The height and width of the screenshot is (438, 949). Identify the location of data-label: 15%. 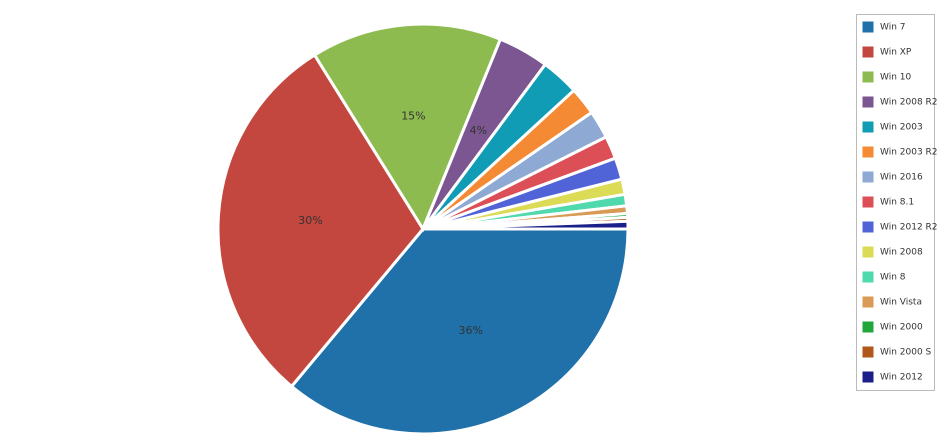
(413, 116).